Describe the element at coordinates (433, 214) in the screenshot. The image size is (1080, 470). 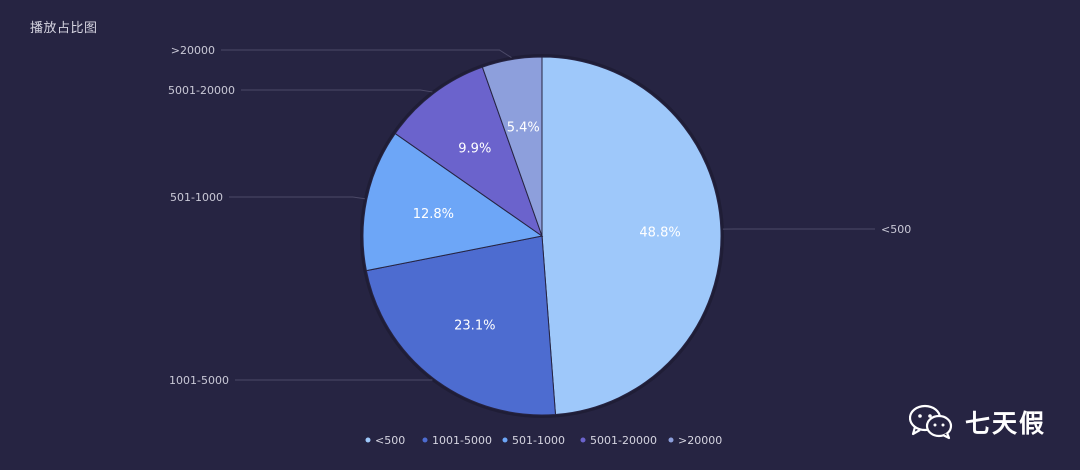
I see `value-label-501-1000: 12.8%` at that location.